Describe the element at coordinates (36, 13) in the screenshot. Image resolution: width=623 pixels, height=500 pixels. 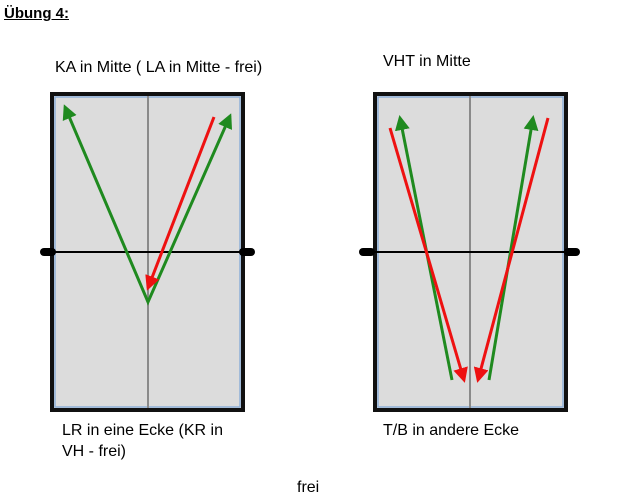
I see `exercise-title: Übung 4:` at that location.